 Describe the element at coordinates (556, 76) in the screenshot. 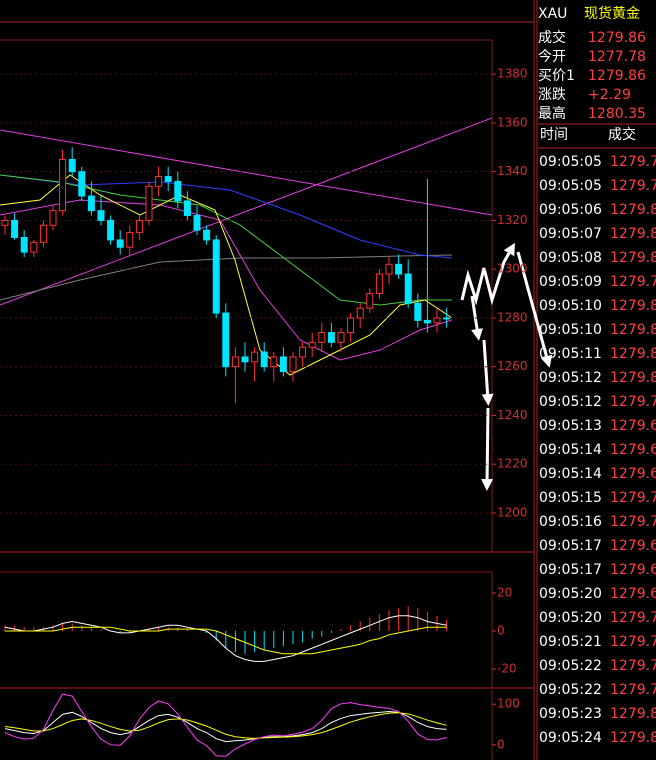

I see `quote-label: 买价1` at that location.